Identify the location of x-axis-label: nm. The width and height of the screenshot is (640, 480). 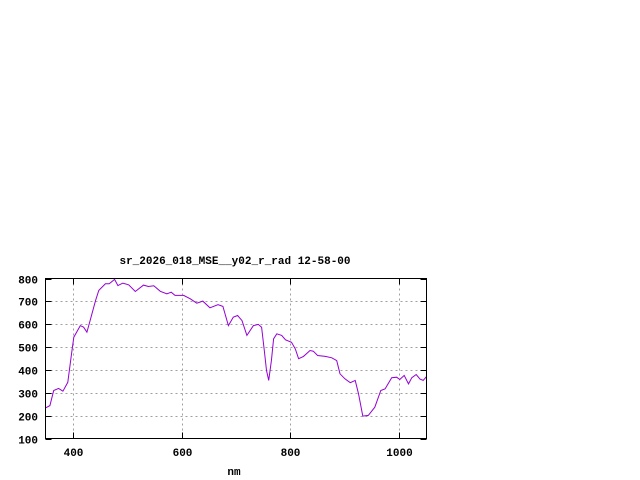
(234, 473).